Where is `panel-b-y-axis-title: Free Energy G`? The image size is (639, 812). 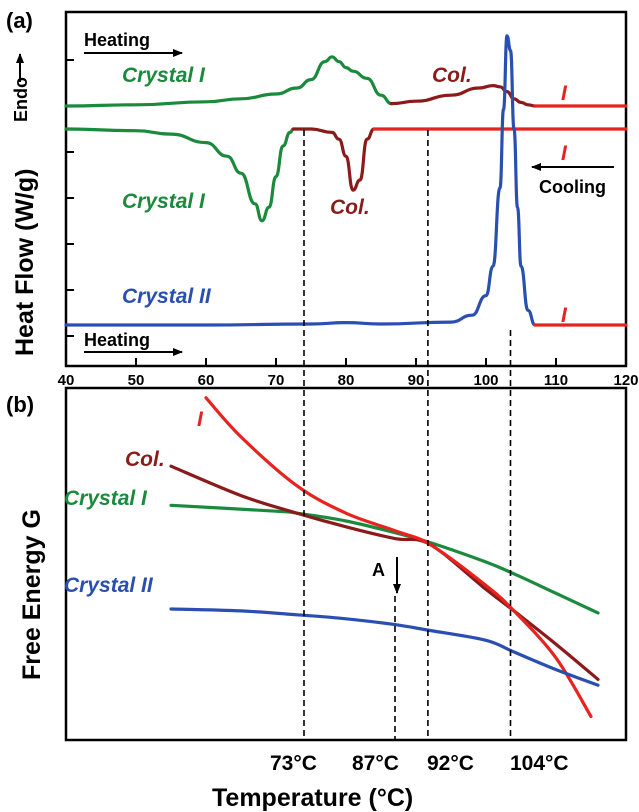 panel-b-y-axis-title: Free Energy G is located at coordinates (32, 594).